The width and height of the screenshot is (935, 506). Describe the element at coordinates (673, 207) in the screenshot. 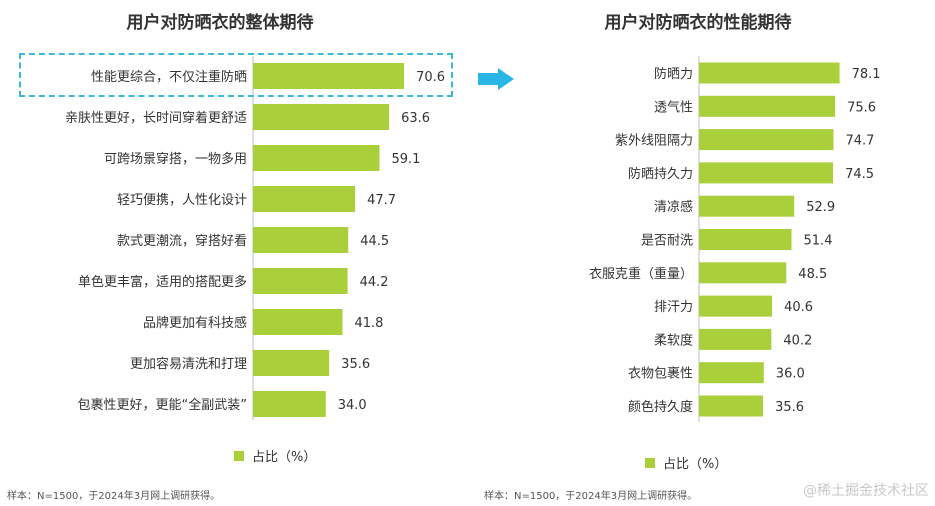

I see `right-category-label: 清凉感` at that location.